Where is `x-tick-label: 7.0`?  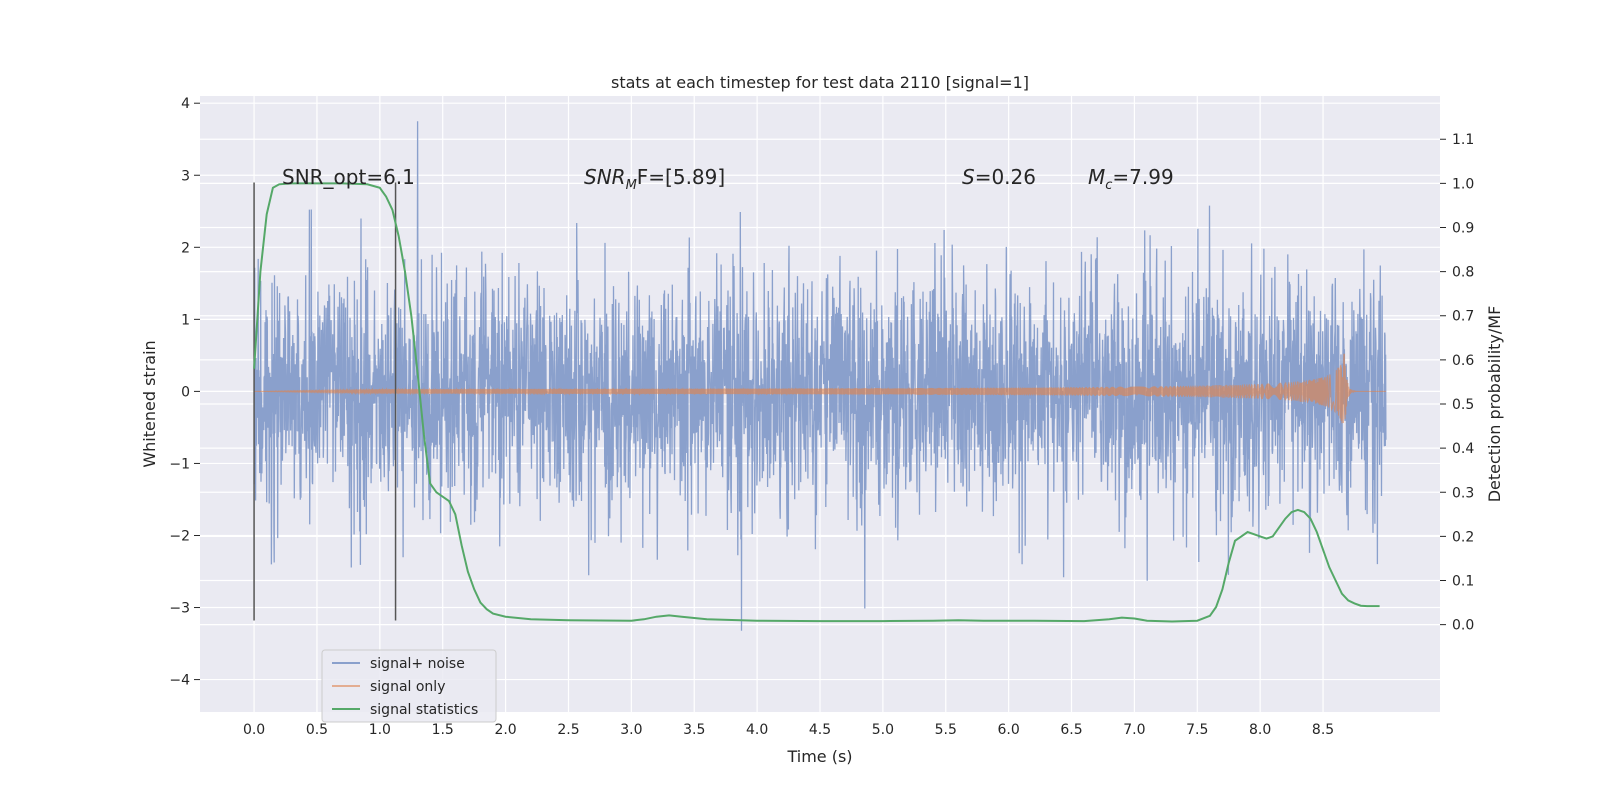 x-tick-label: 7.0 is located at coordinates (1134, 730).